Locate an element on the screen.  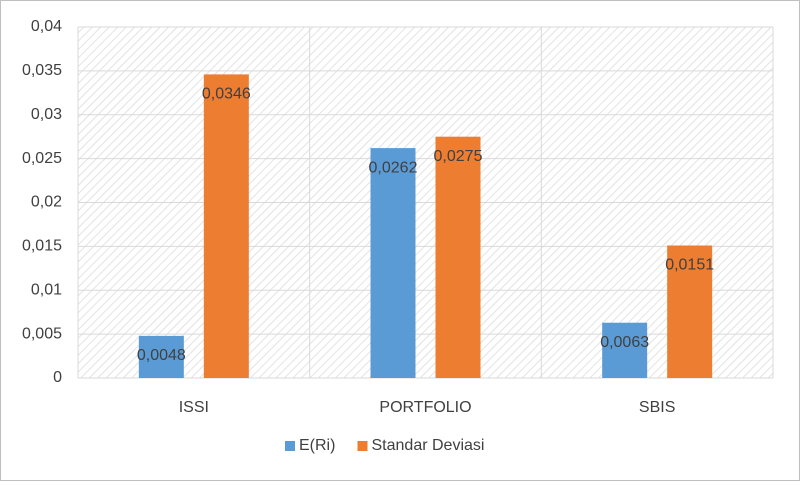
data-label: 0,0048 is located at coordinates (161, 355).